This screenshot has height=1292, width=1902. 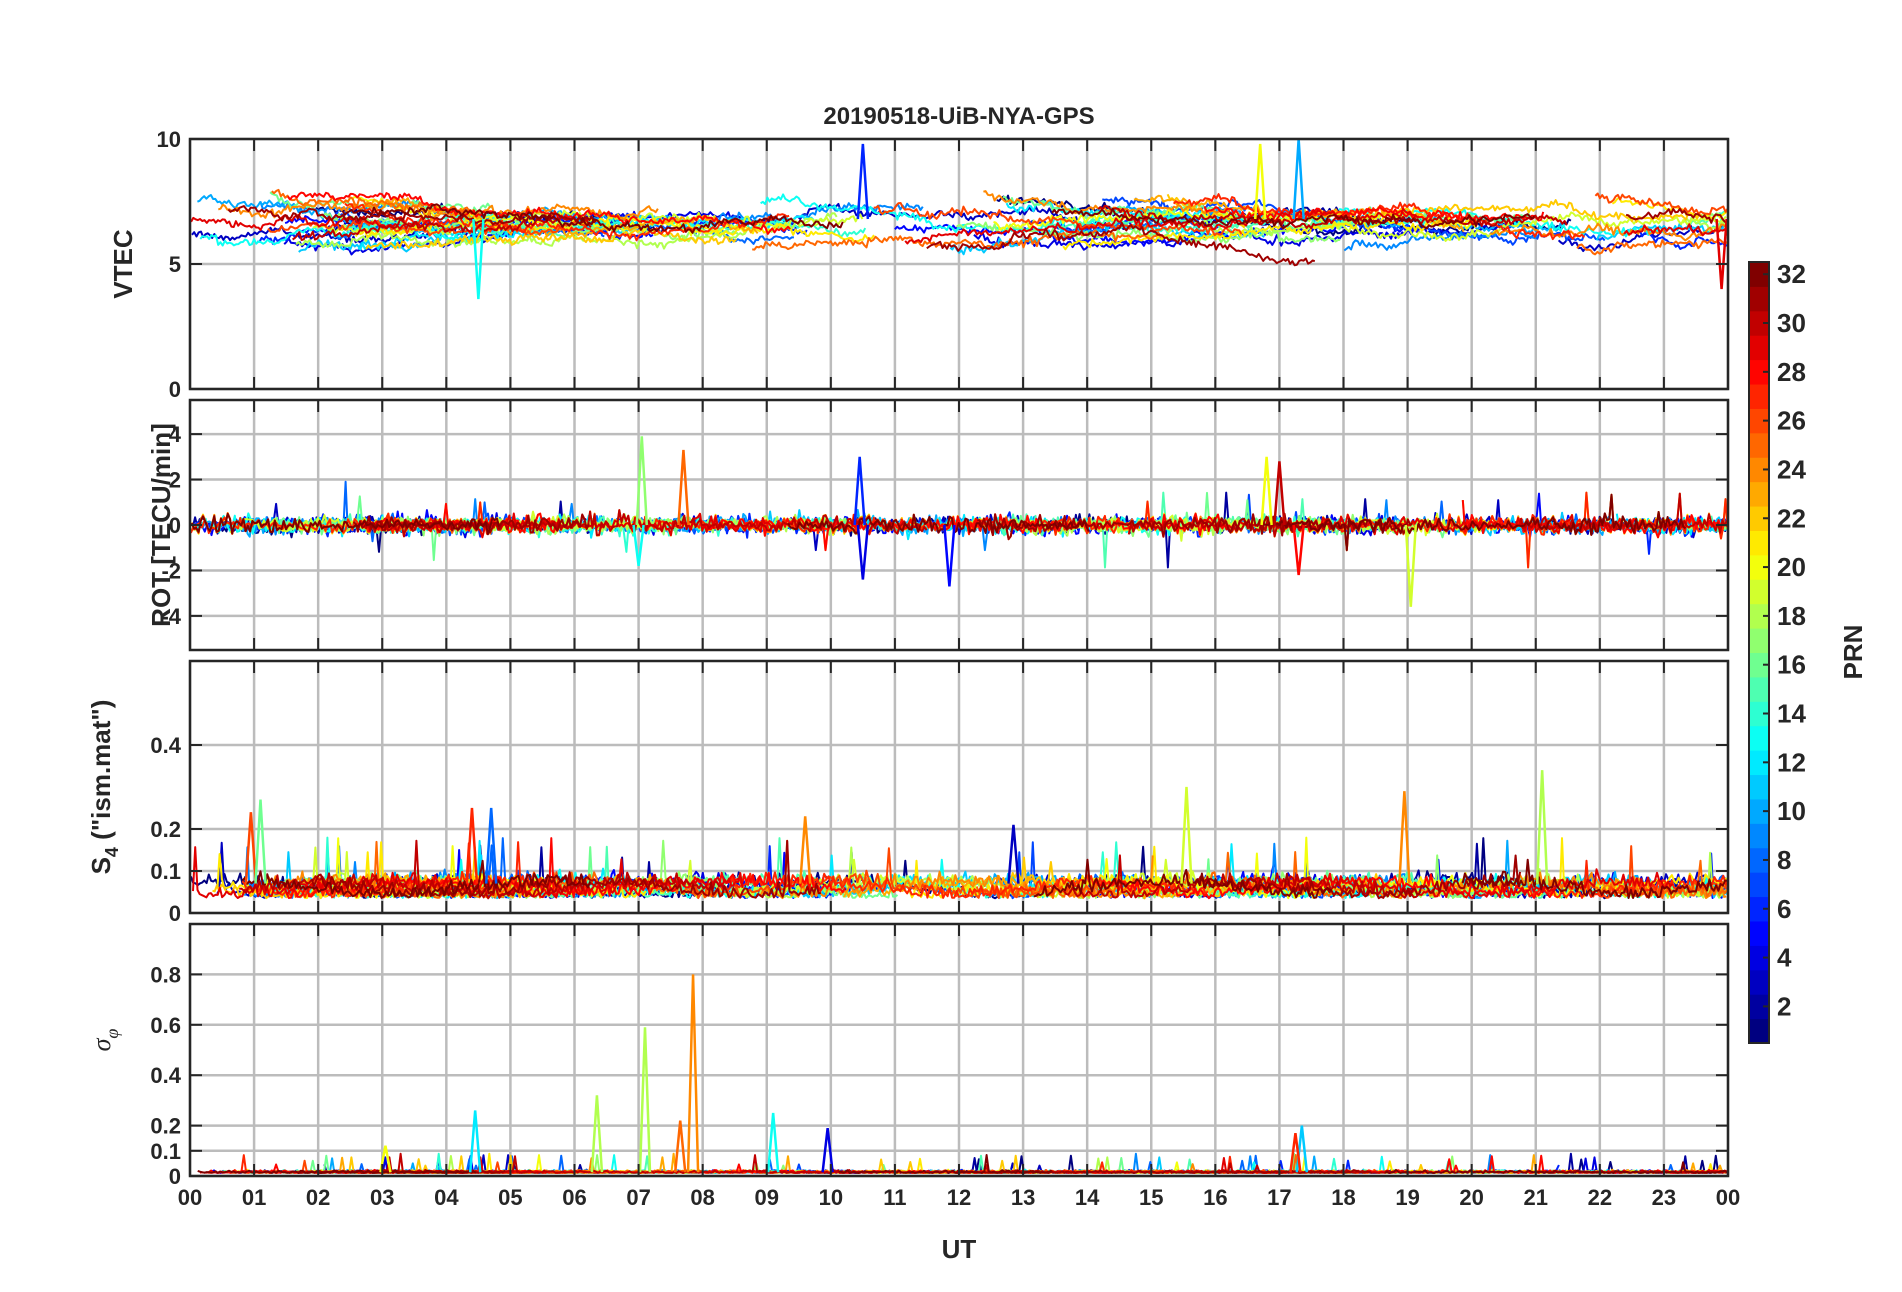 I want to click on colorbar-tick-label: 22, so click(x=1791, y=518).